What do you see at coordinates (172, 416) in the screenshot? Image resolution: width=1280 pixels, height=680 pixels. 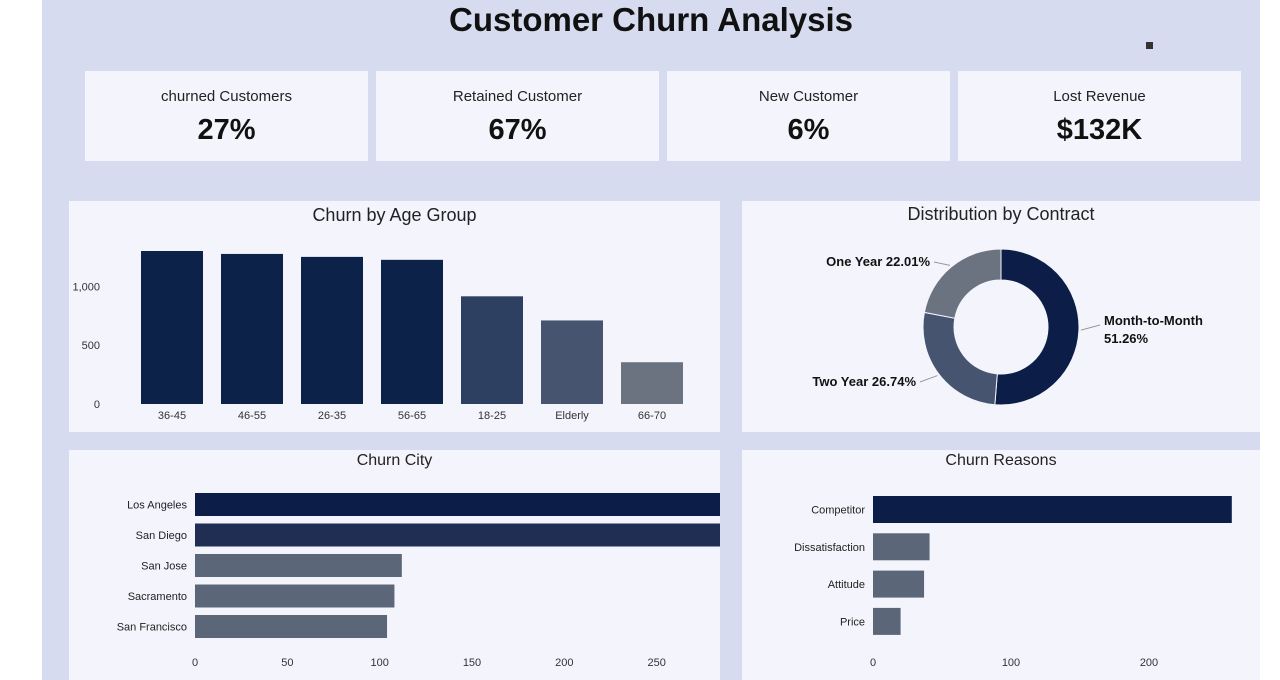 I see `x-tick-label: 36-45` at bounding box center [172, 416].